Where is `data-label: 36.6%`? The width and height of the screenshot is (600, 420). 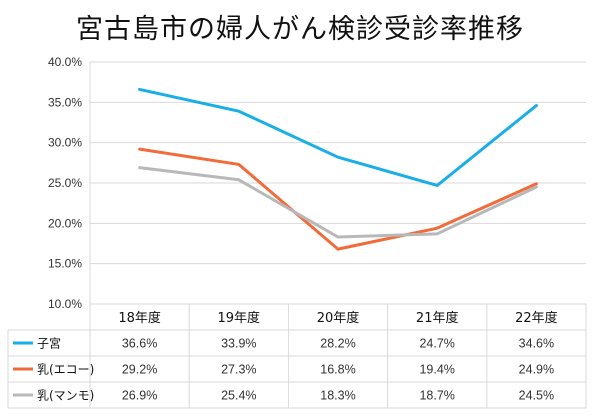 data-label: 36.6% is located at coordinates (139, 344).